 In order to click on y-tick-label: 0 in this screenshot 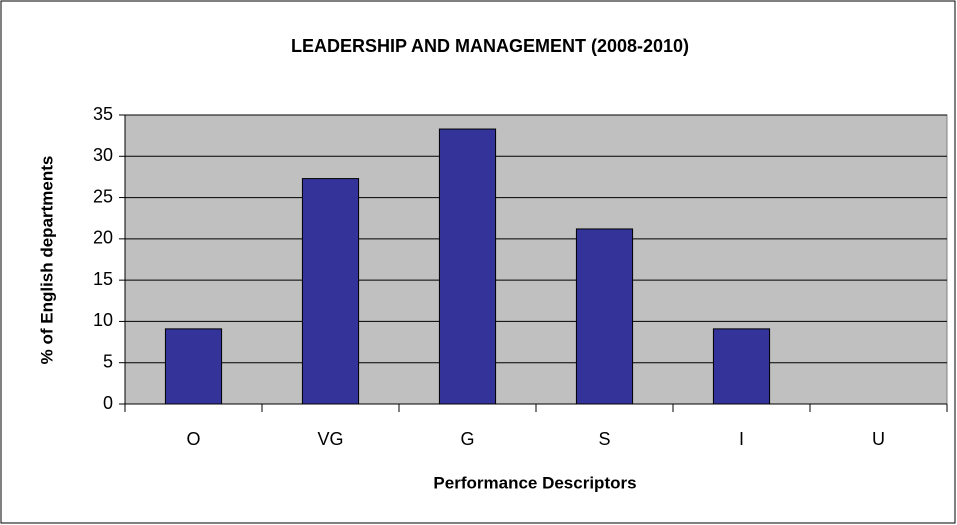, I will do `click(108, 403)`.